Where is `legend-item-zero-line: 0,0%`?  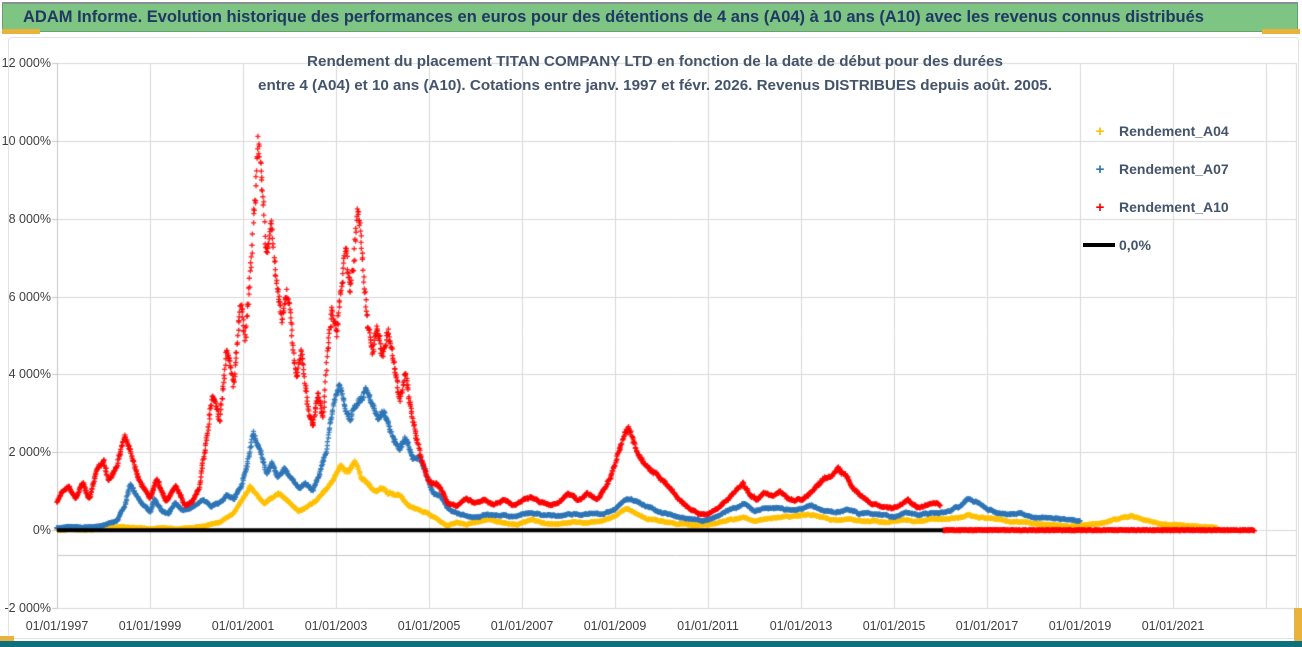
legend-item-zero-line: 0,0% is located at coordinates (1173, 245).